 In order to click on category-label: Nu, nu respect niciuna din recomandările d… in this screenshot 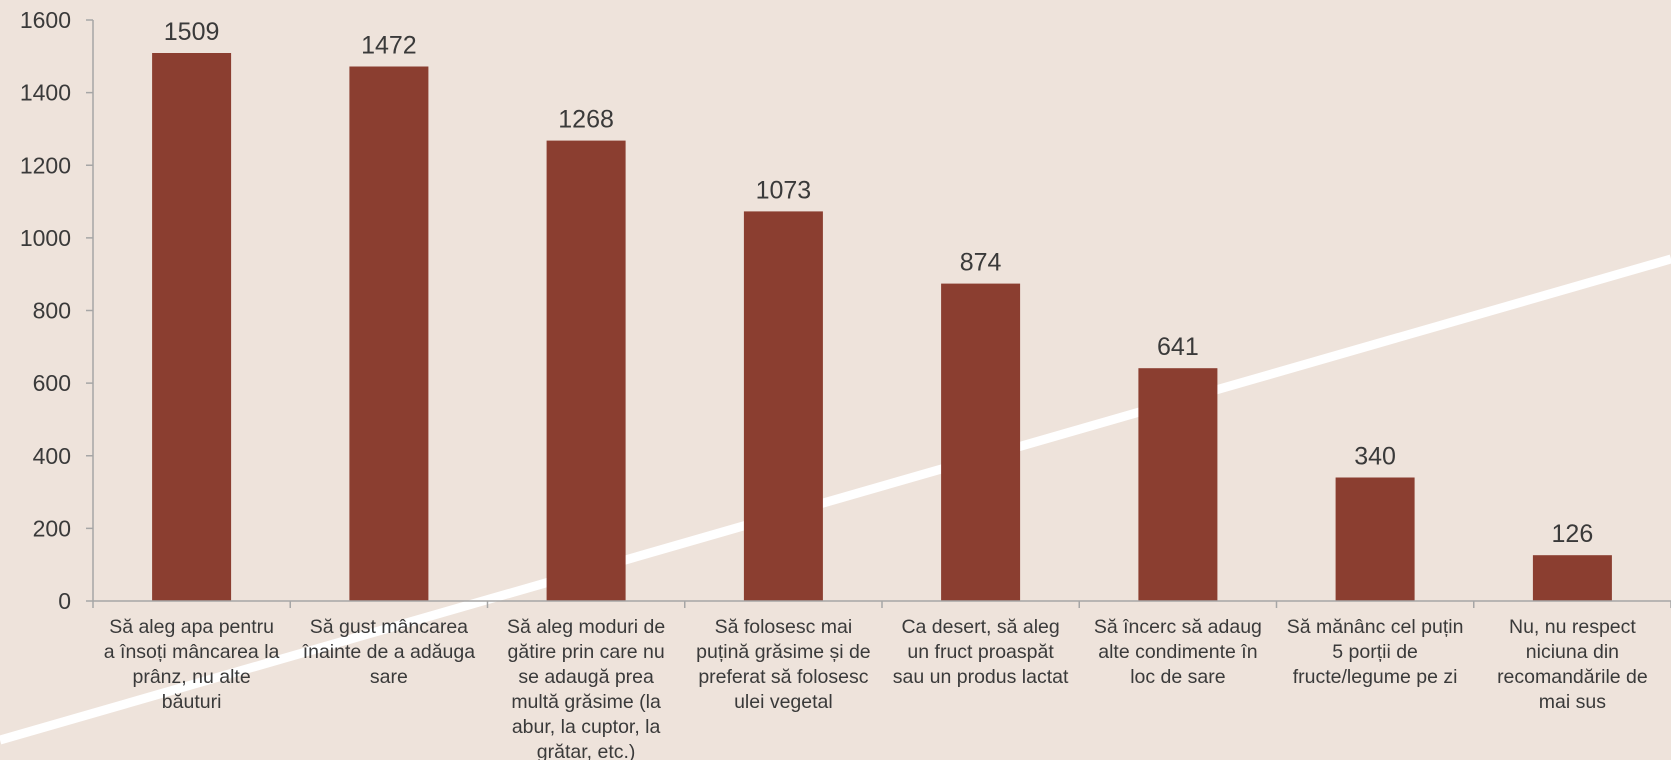, I will do `click(1572, 664)`.